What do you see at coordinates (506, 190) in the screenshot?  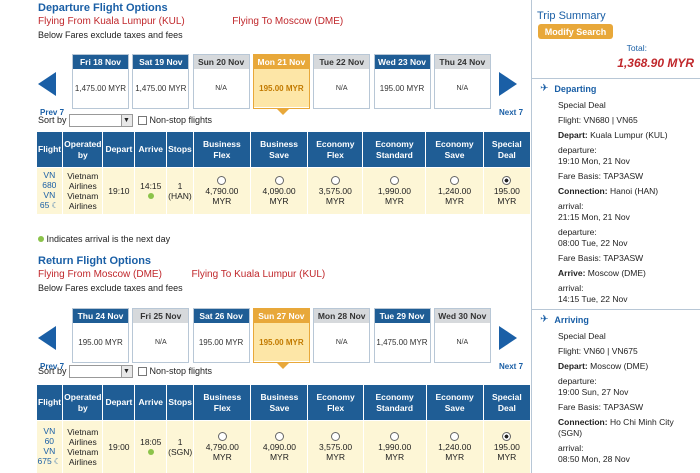 I see `fare-amount: 195.00` at bounding box center [506, 190].